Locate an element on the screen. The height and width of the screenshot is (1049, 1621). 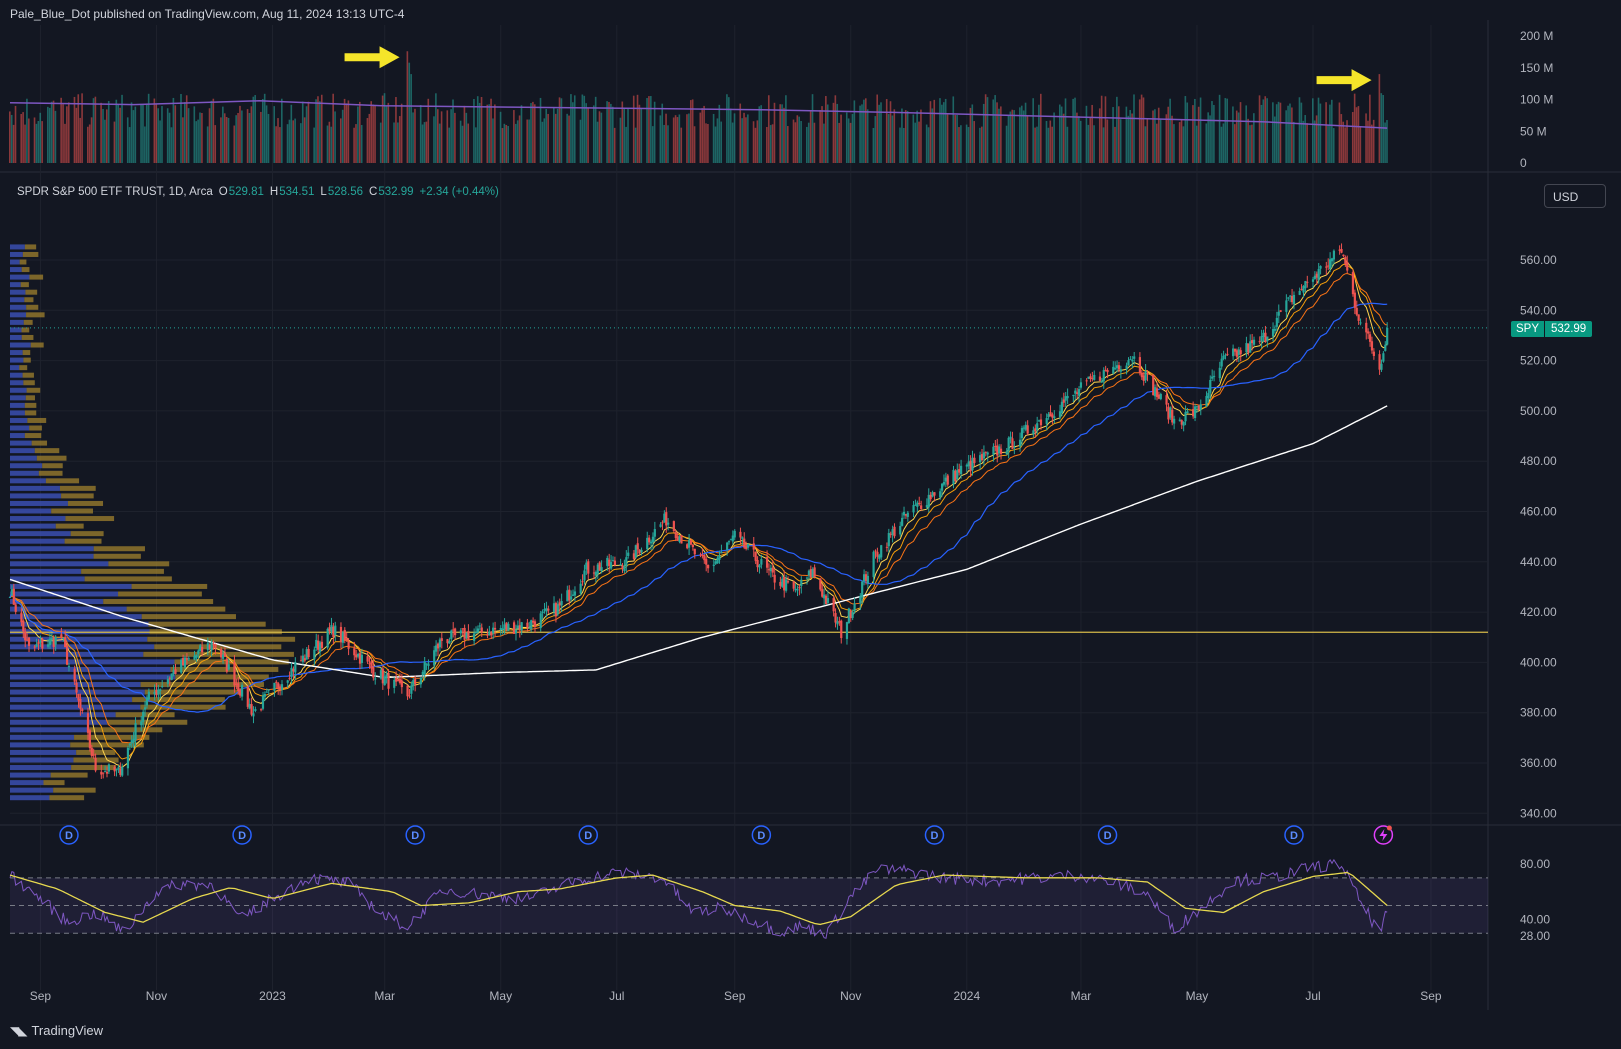
price-tick-label: 400.00 is located at coordinates (1538, 662).